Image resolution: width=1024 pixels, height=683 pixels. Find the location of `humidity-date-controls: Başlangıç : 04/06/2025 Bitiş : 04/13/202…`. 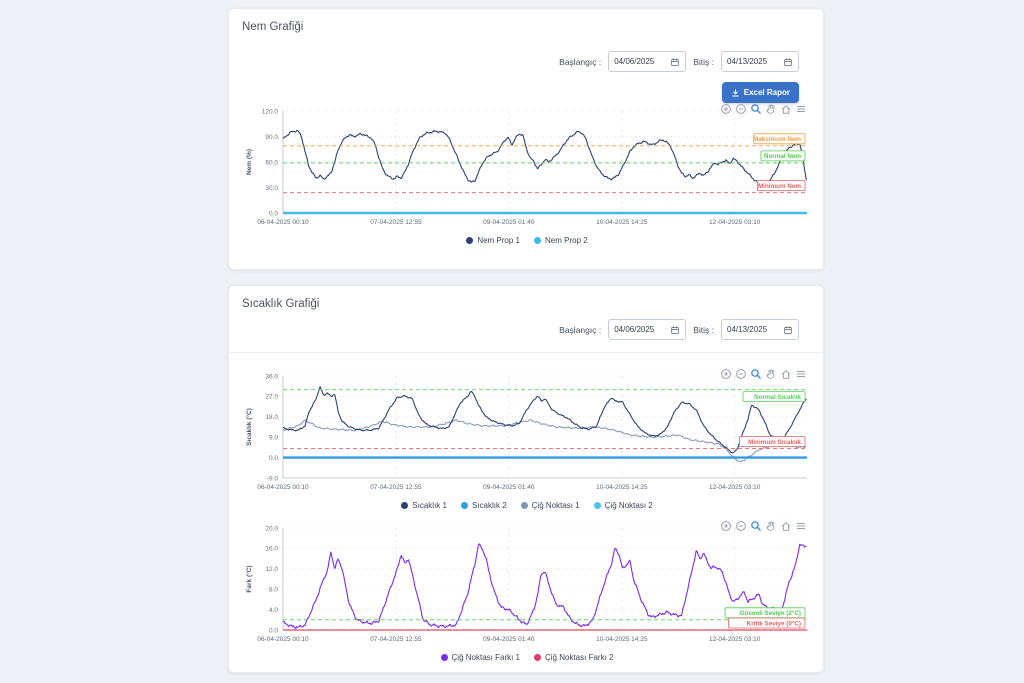

humidity-date-controls: Başlangıç : 04/06/2025 Bitiş : 04/13/202… is located at coordinates (679, 61).